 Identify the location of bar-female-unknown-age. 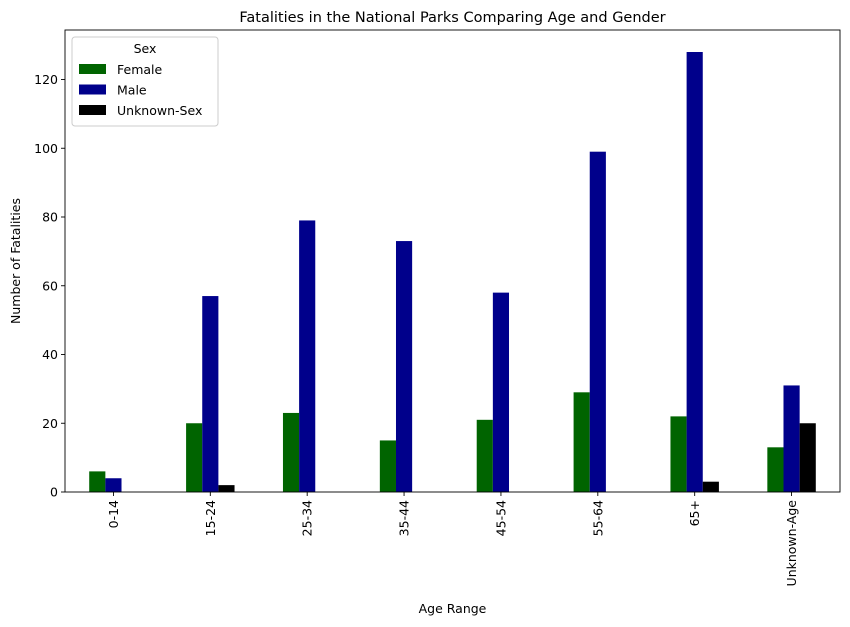
(775, 469).